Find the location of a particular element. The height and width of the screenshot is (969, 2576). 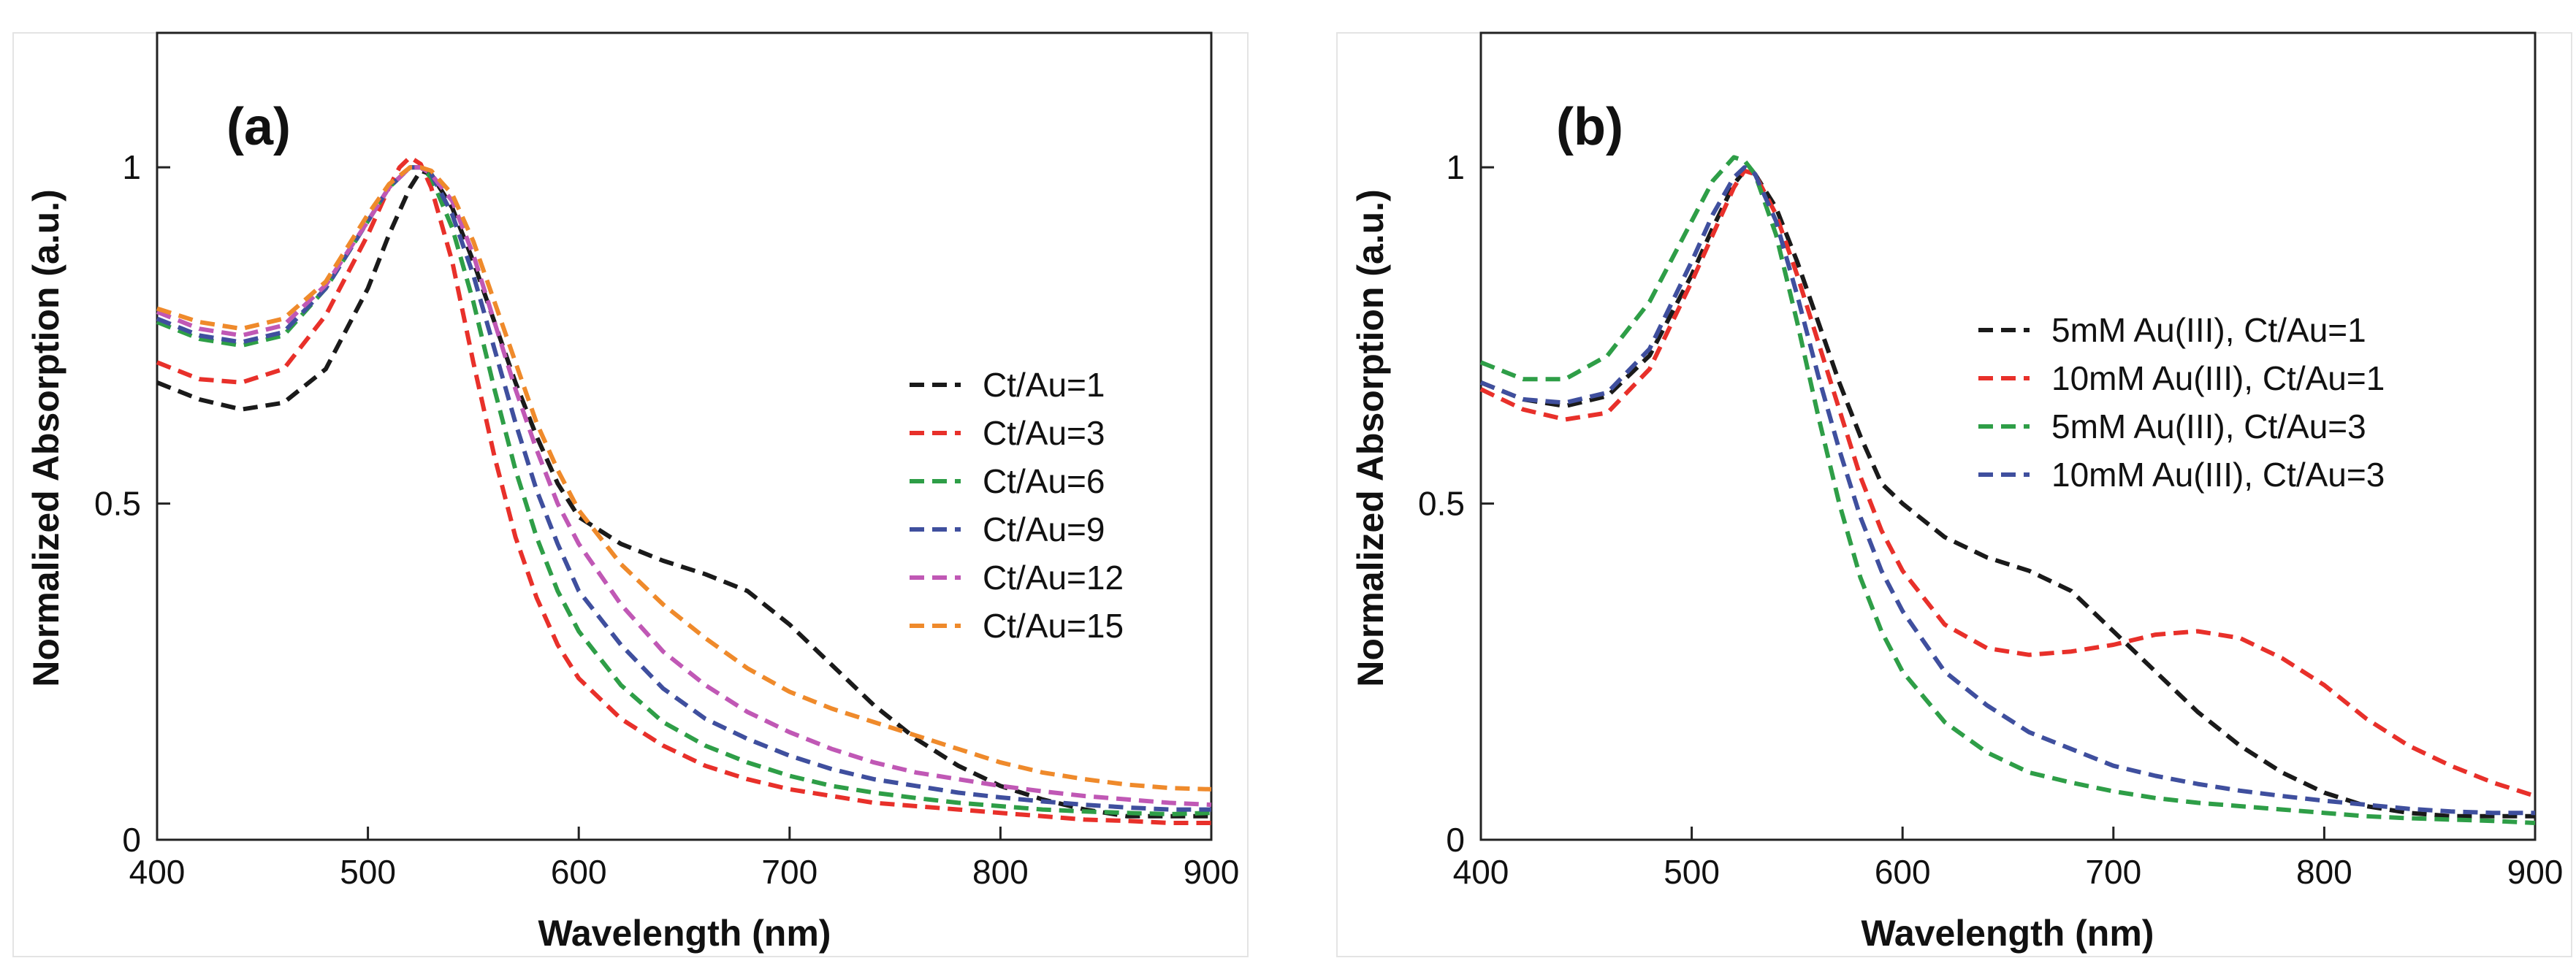

panel-a-x-tick-label: 600 is located at coordinates (579, 872).